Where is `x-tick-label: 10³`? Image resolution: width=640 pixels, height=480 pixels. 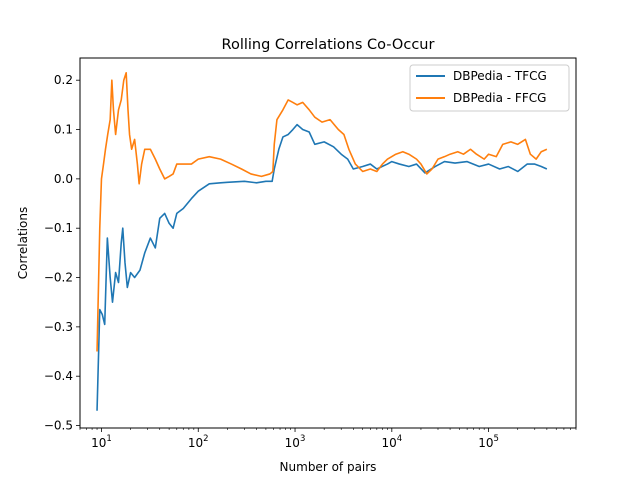 x-tick-label: 10³ is located at coordinates (295, 442).